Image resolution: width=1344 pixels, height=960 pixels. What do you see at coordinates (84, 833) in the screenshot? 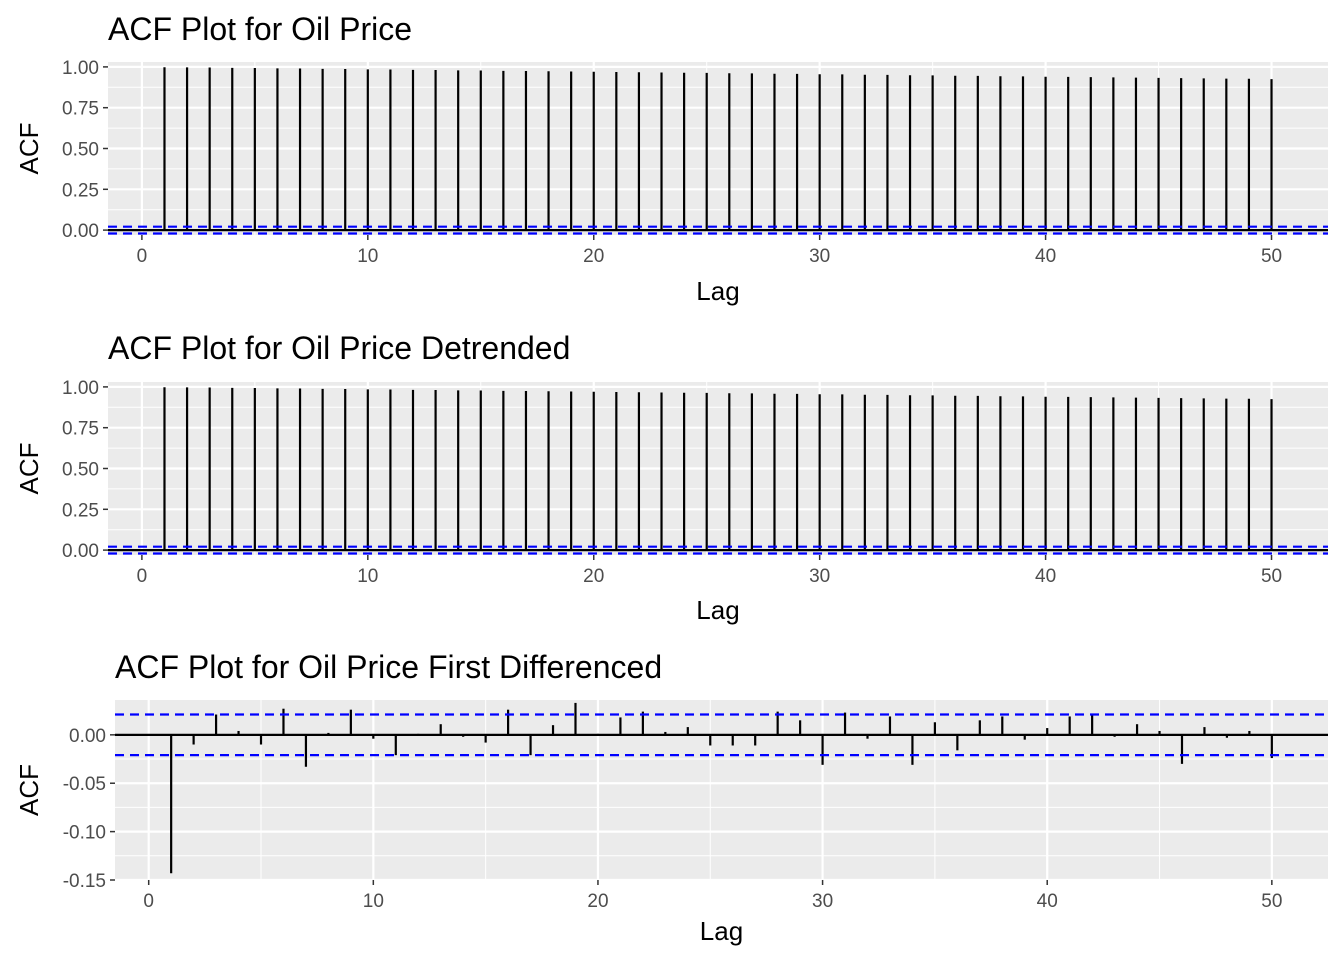
I see `y-tick-label: -0.10` at bounding box center [84, 833].